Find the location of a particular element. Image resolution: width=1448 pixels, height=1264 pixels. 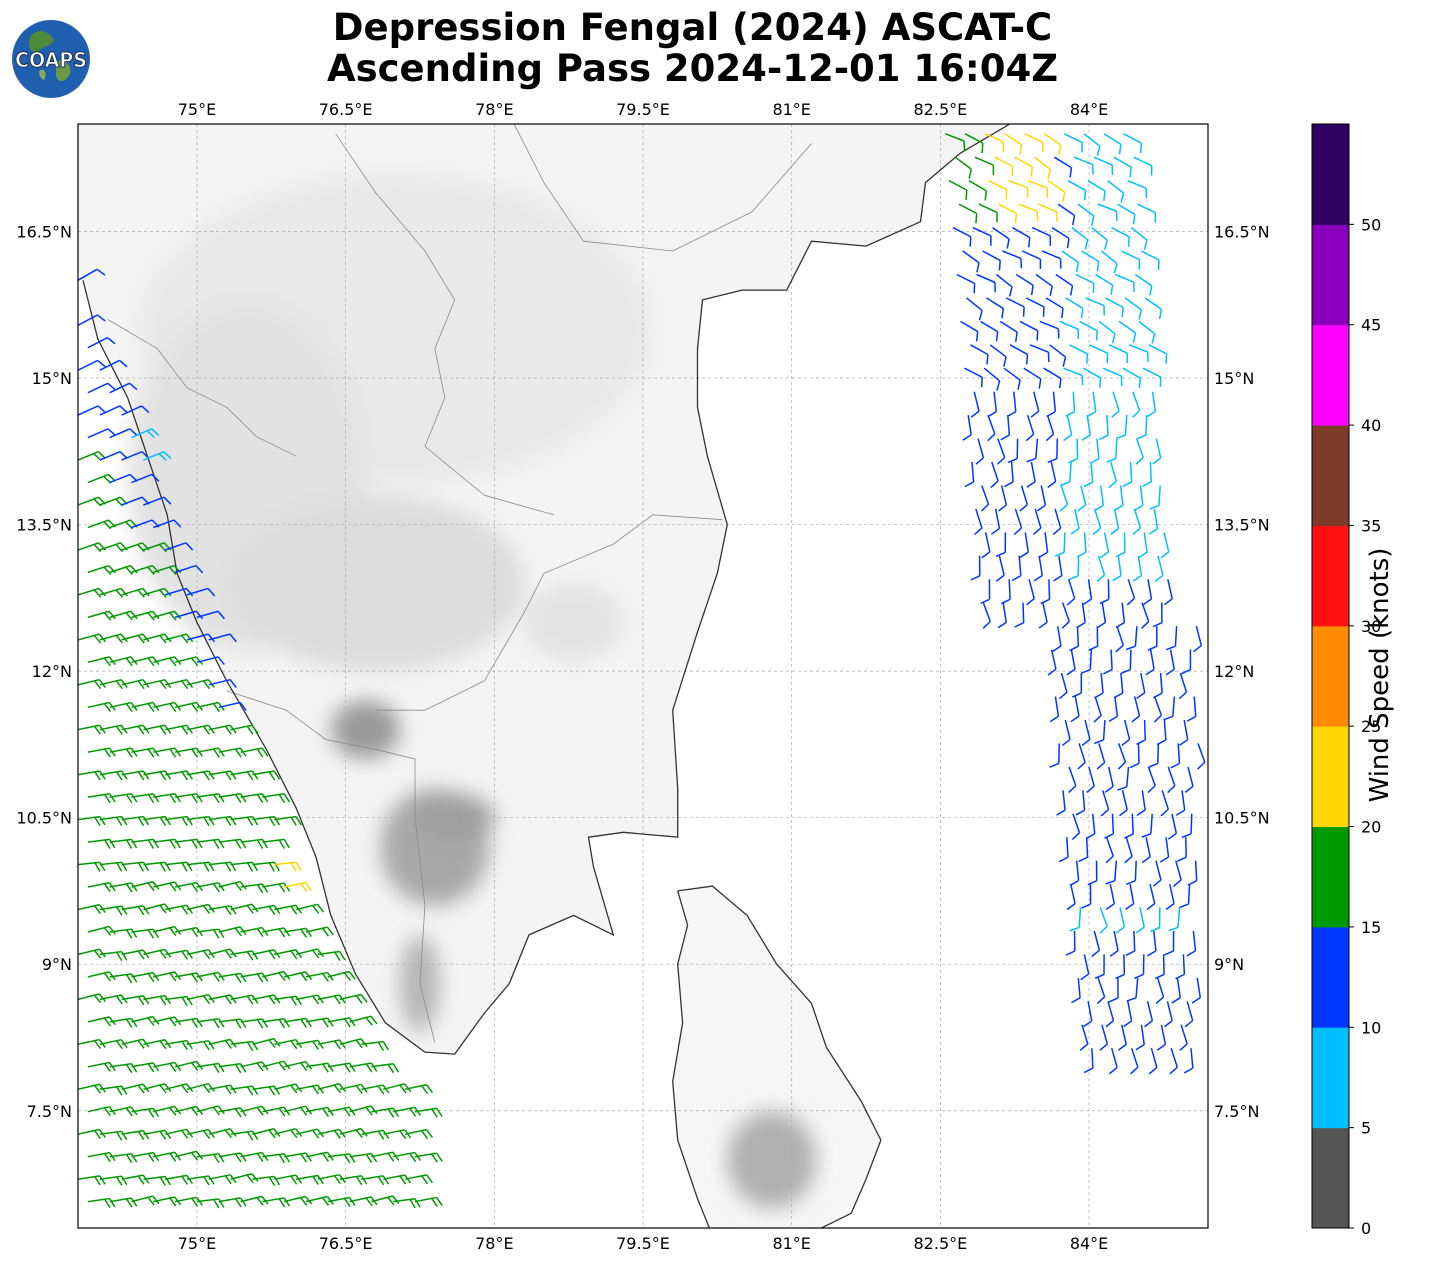

state-border is located at coordinates (331, 866).